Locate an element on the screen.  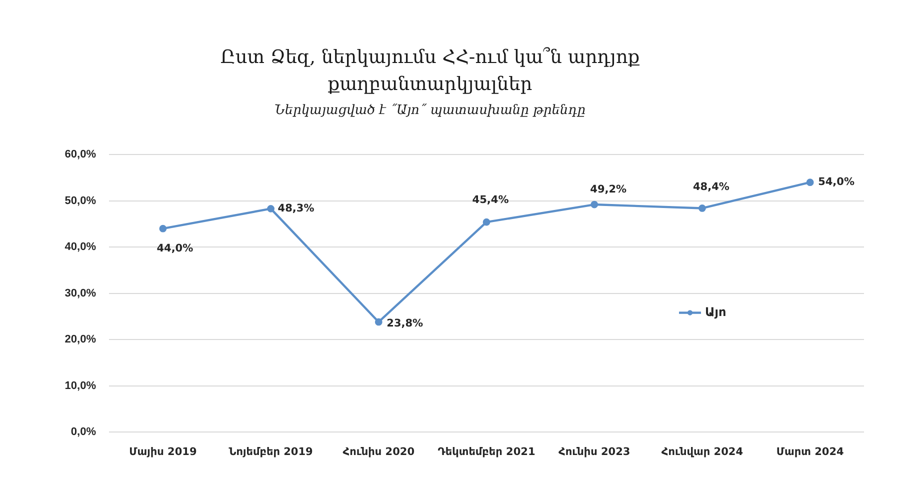
y-tick-label: 40,0% is located at coordinates (80, 247).